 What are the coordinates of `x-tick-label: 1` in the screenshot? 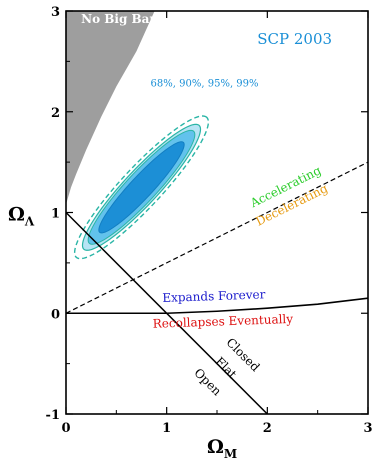 It's located at (166, 428).